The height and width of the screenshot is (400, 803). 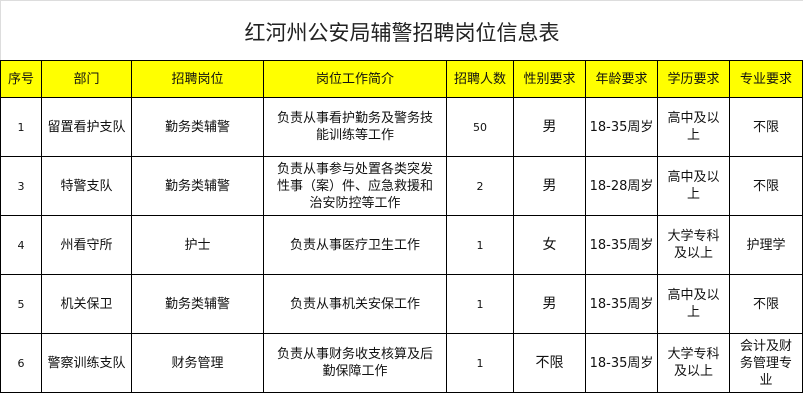 I want to click on cell-desc: 负责从事医疗卫生工作, so click(x=355, y=245).